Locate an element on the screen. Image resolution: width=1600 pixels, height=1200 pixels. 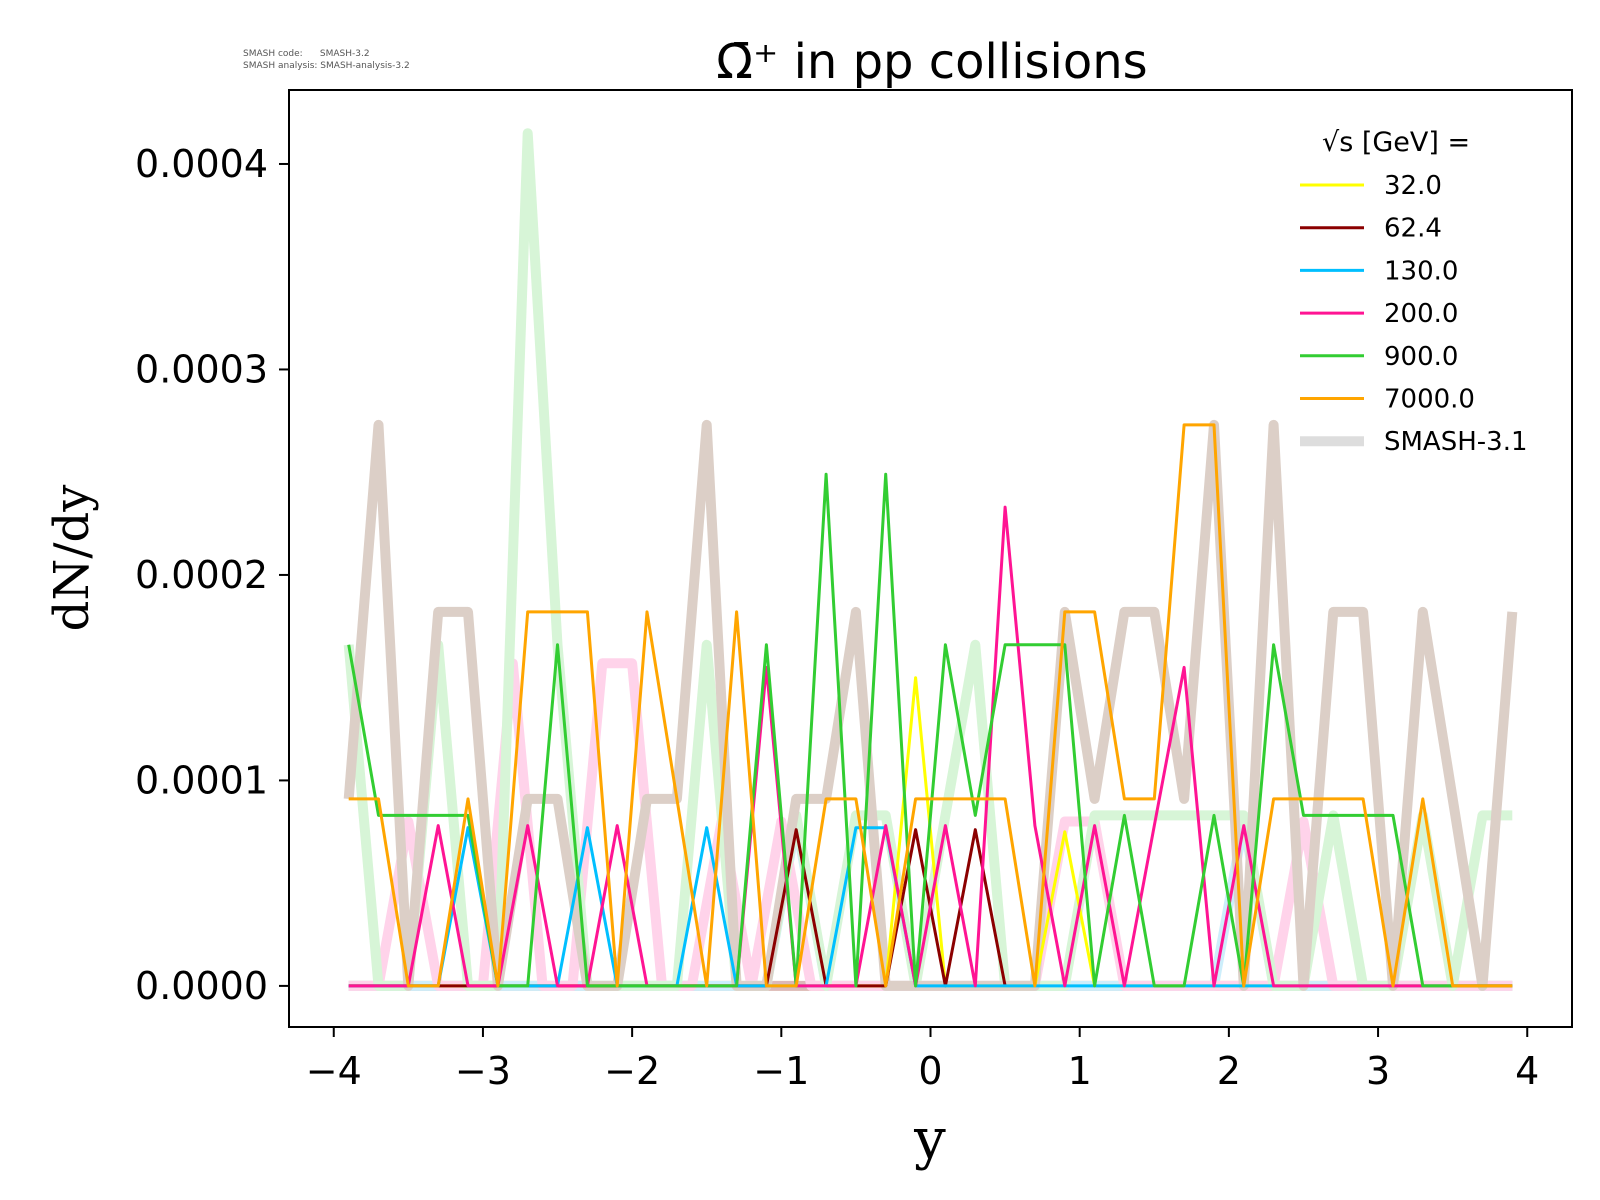
legend-label: 130.0 is located at coordinates (1421, 271).